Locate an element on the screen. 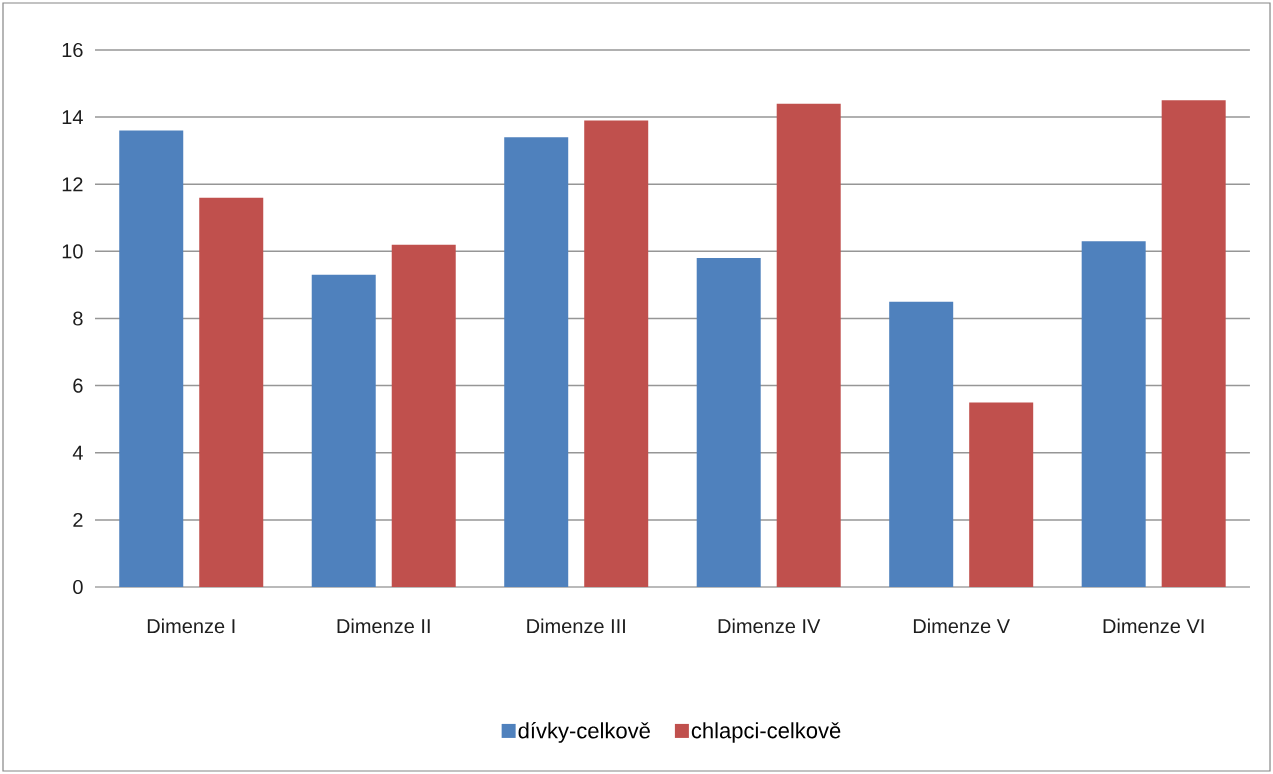  x-tick-label: Dimenze IV is located at coordinates (769, 626).